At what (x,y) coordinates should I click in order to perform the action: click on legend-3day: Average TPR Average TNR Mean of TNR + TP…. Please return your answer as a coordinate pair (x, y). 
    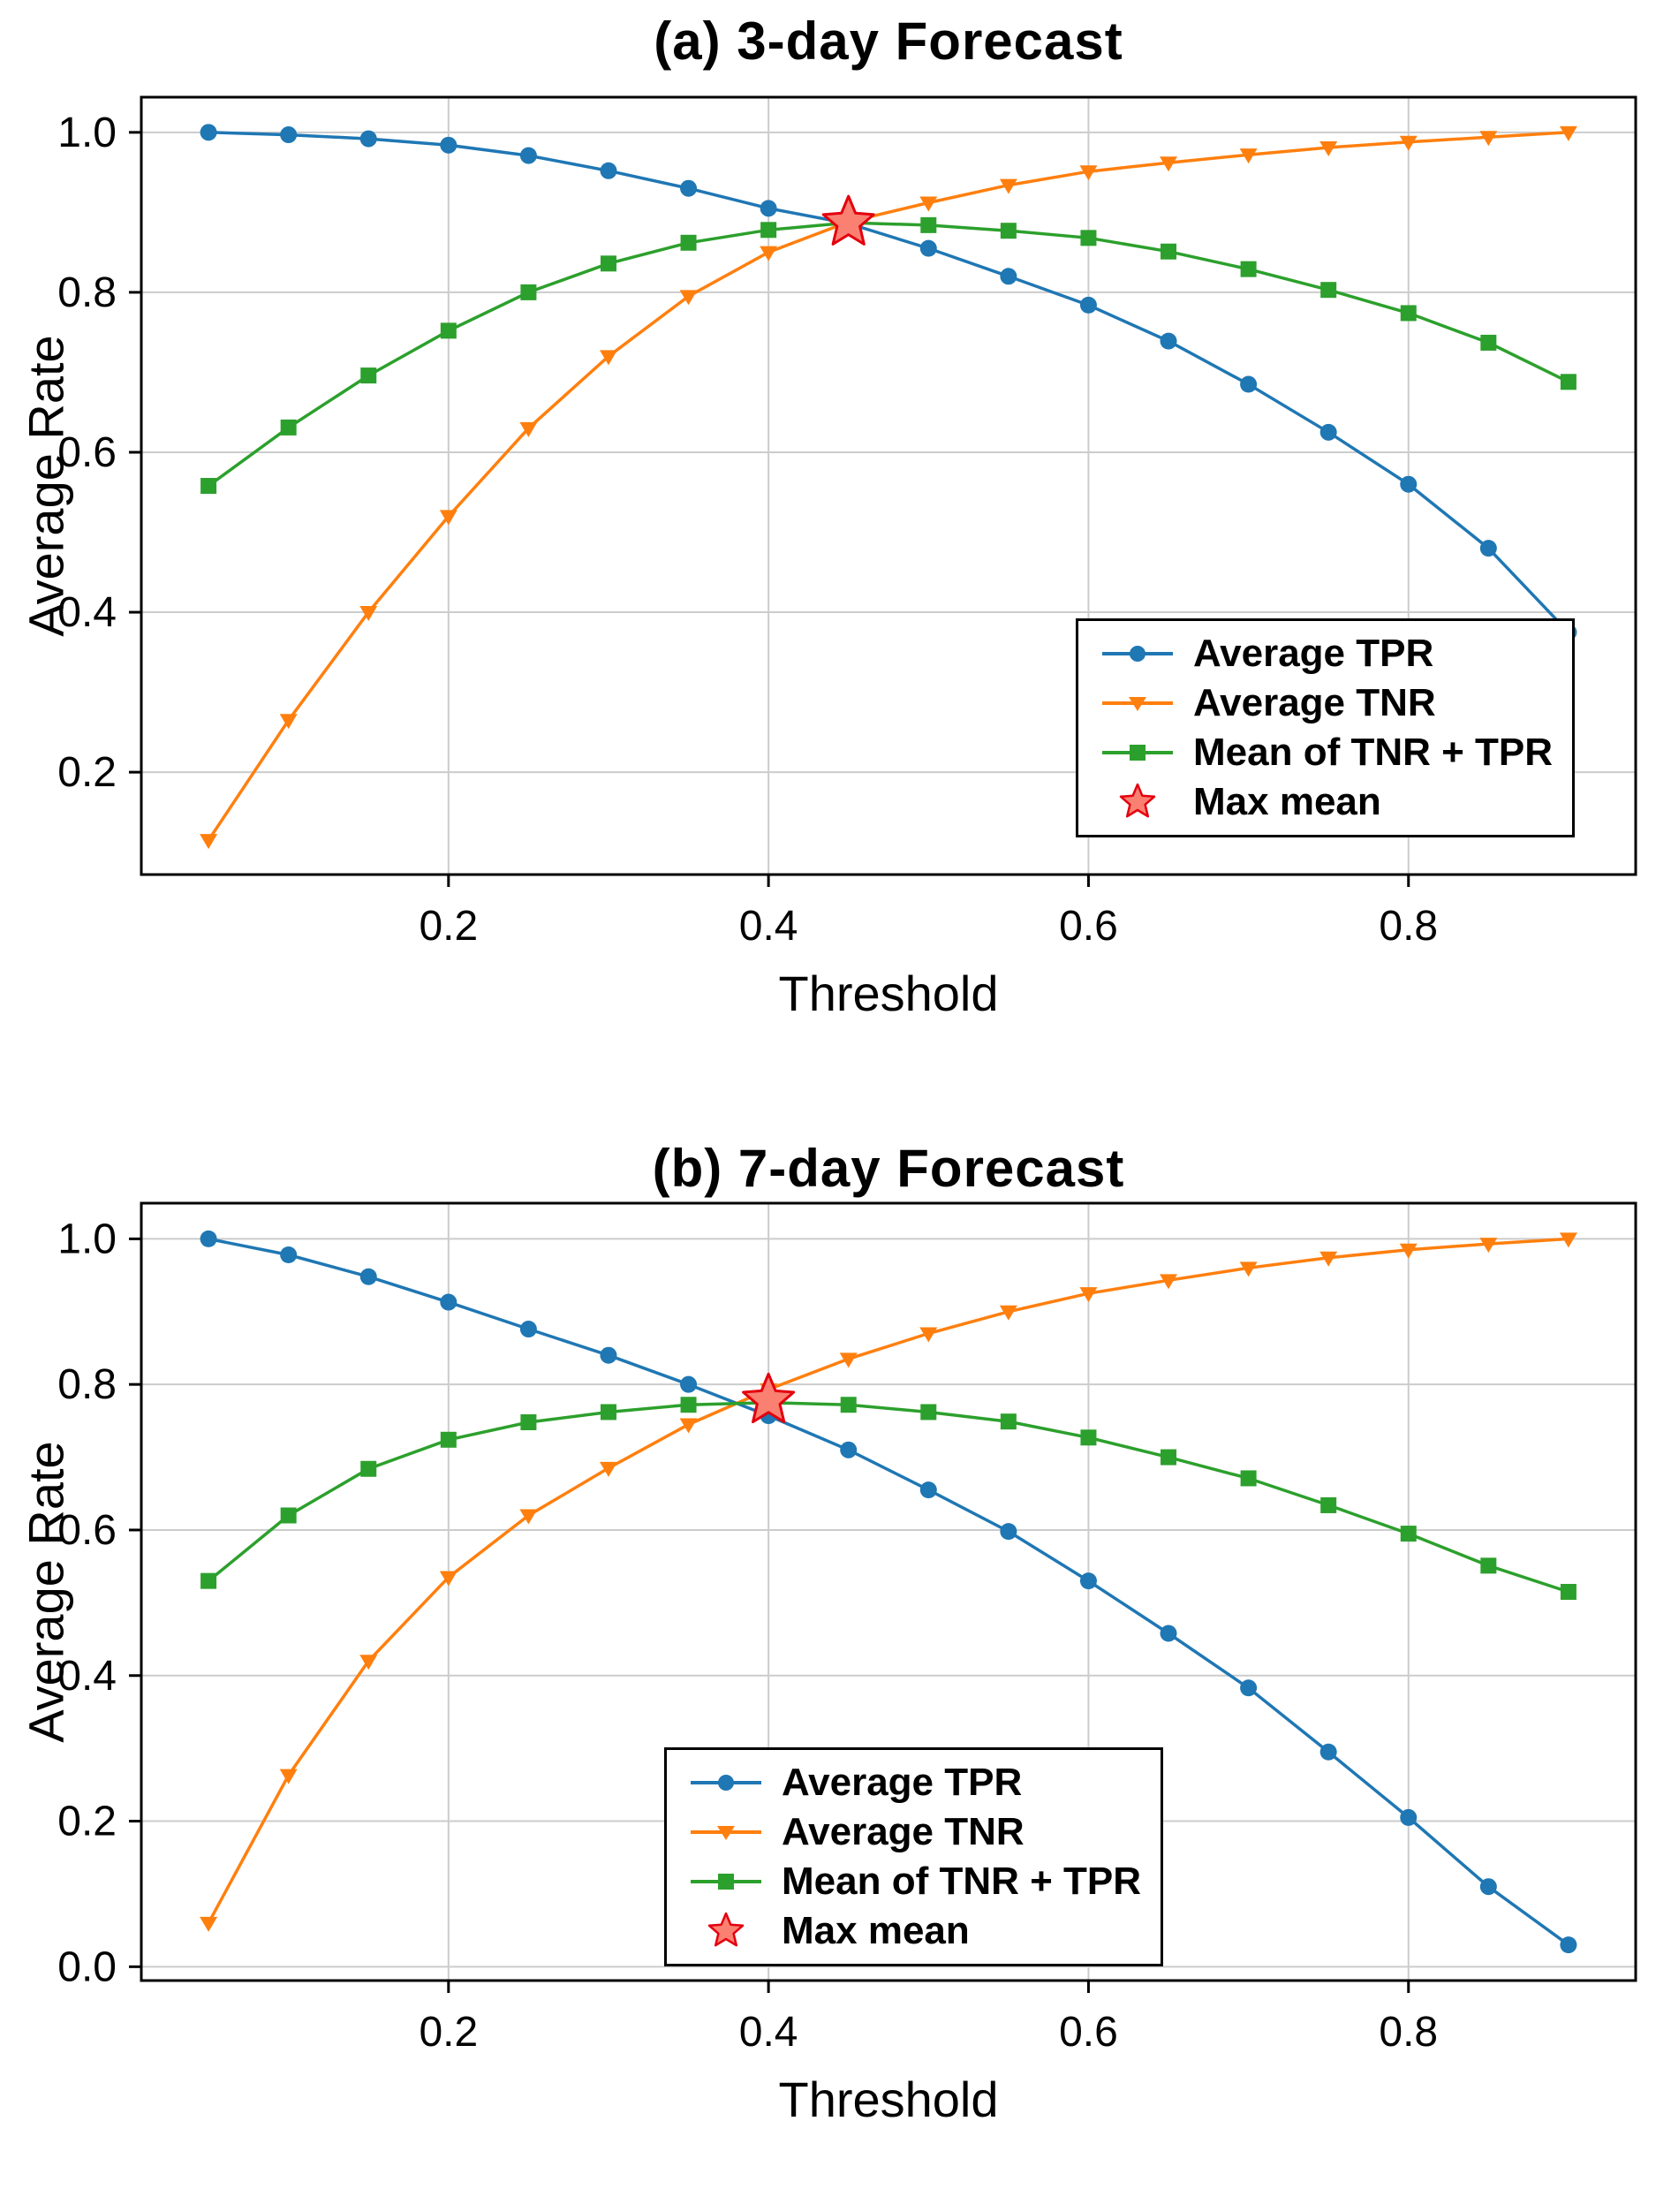
    Looking at the image, I should click on (1326, 727).